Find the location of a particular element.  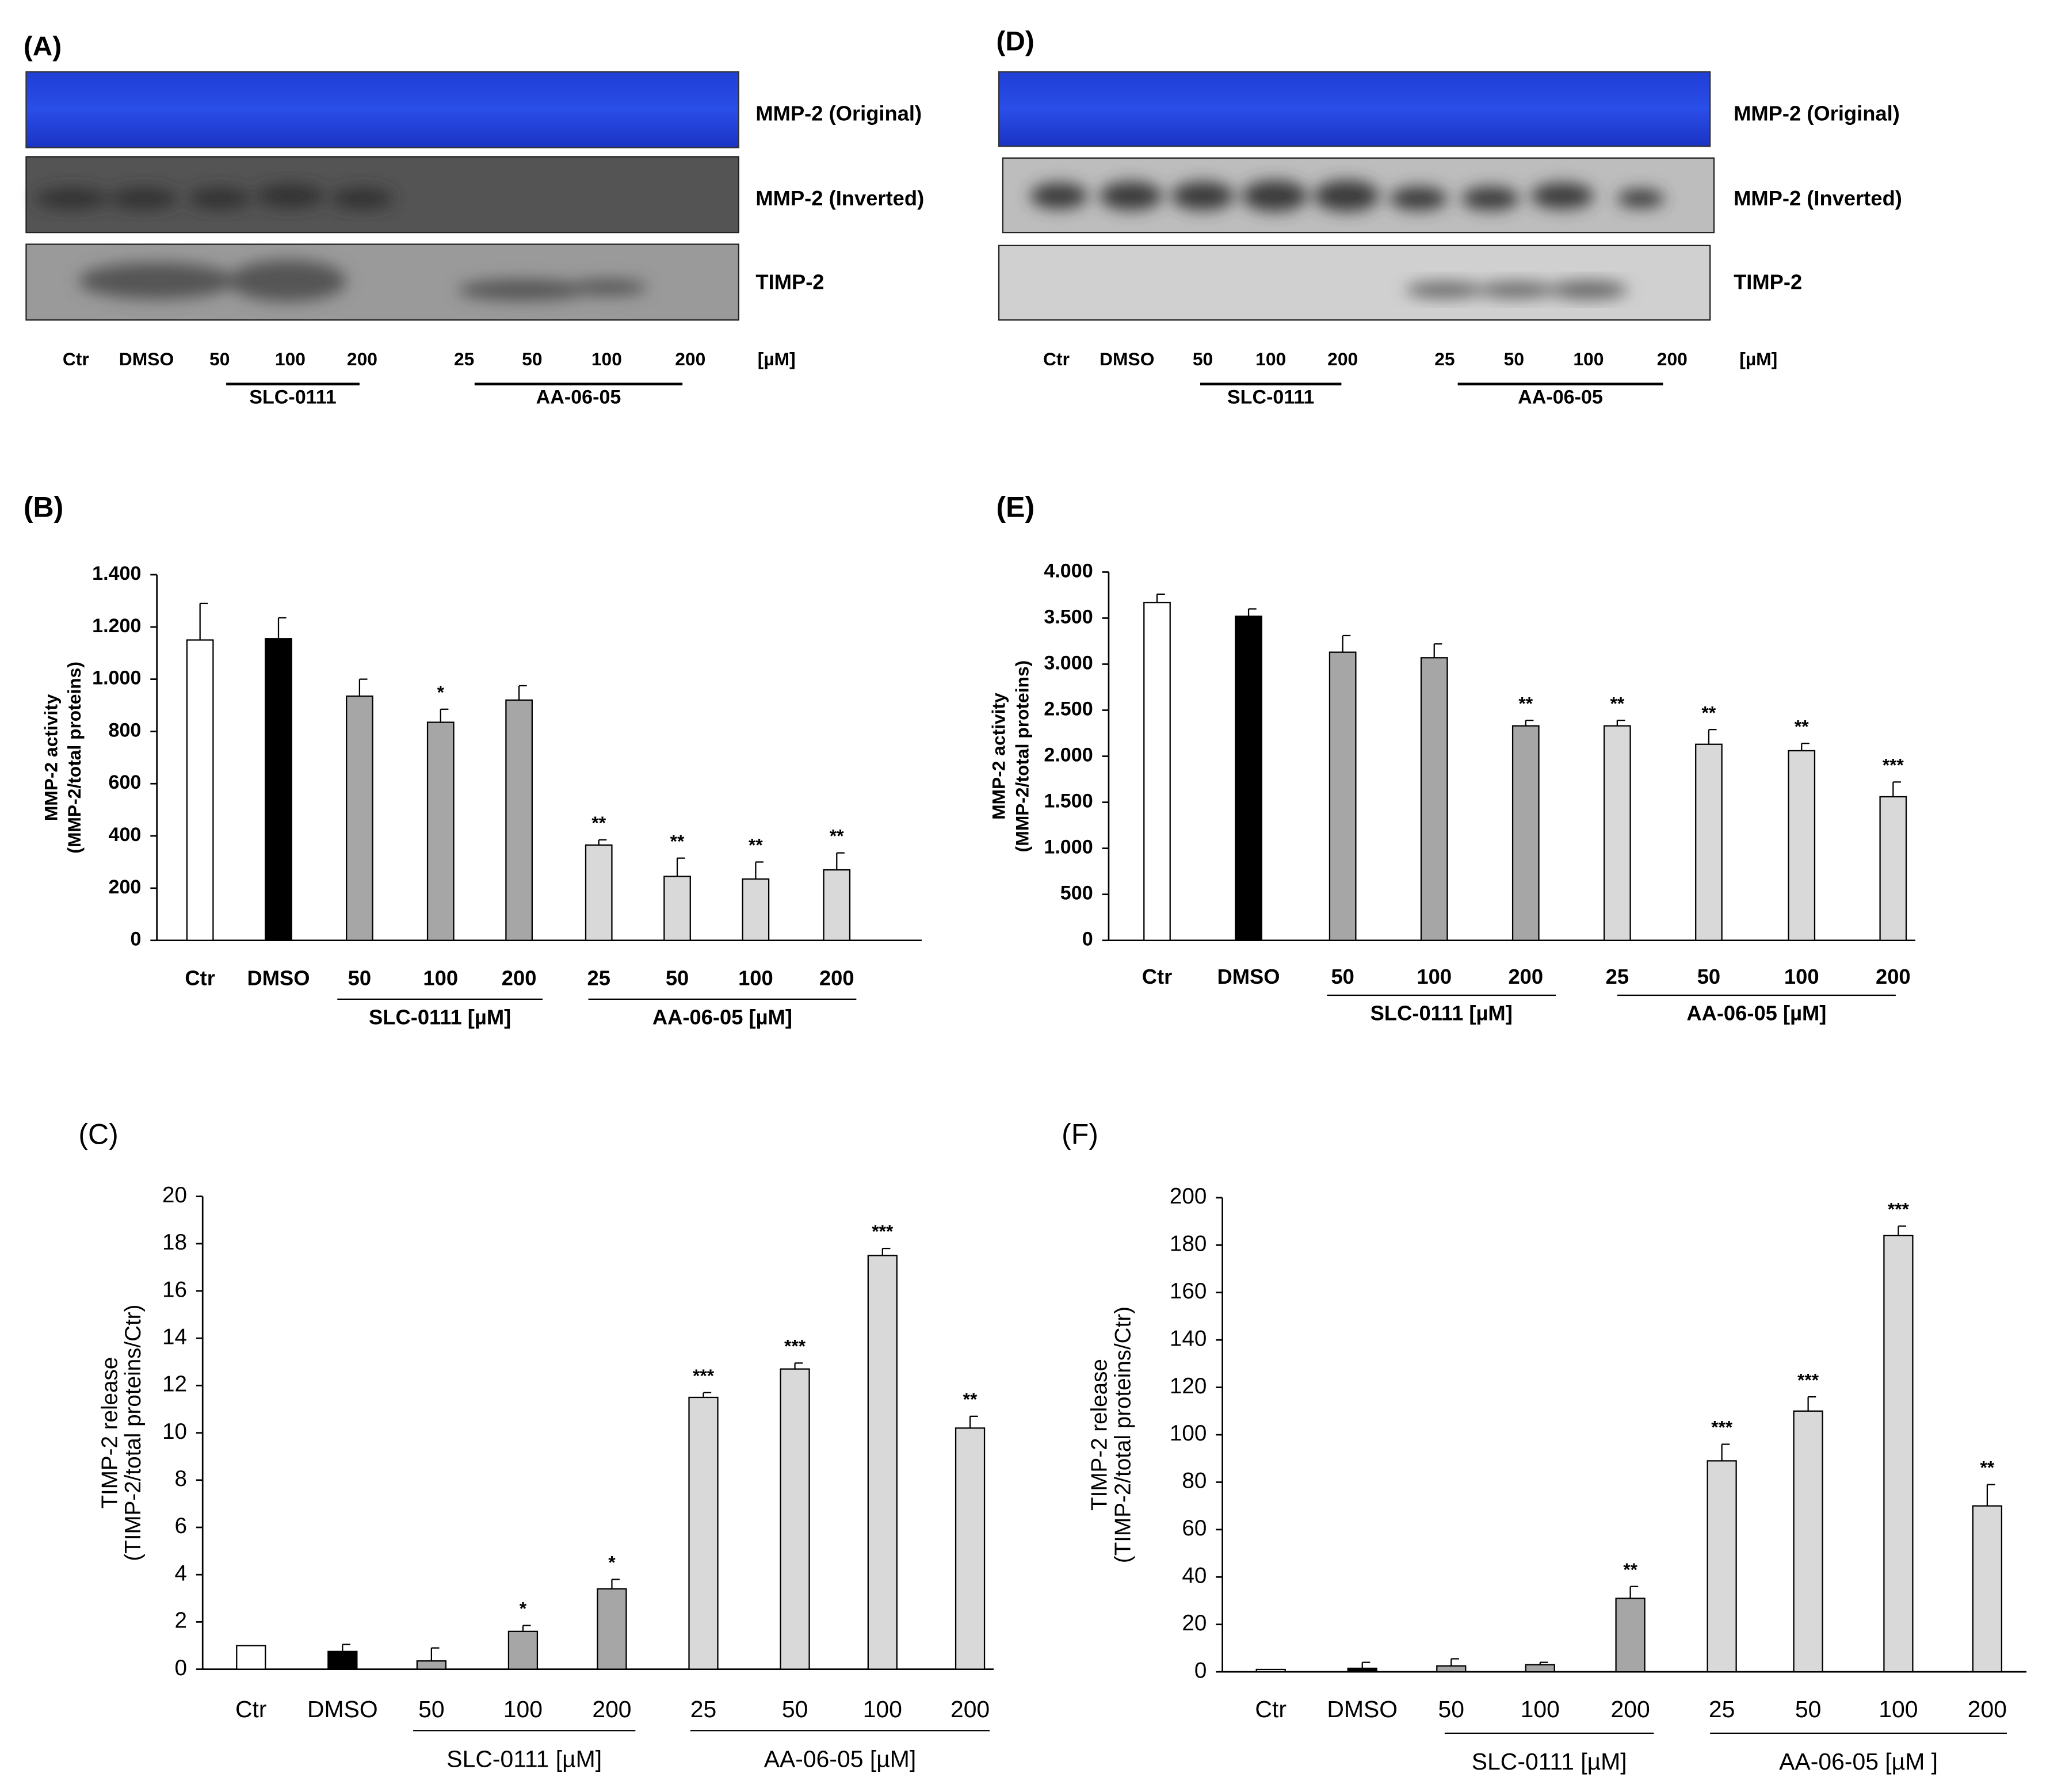

y-tick-label: 0 is located at coordinates (135, 940).